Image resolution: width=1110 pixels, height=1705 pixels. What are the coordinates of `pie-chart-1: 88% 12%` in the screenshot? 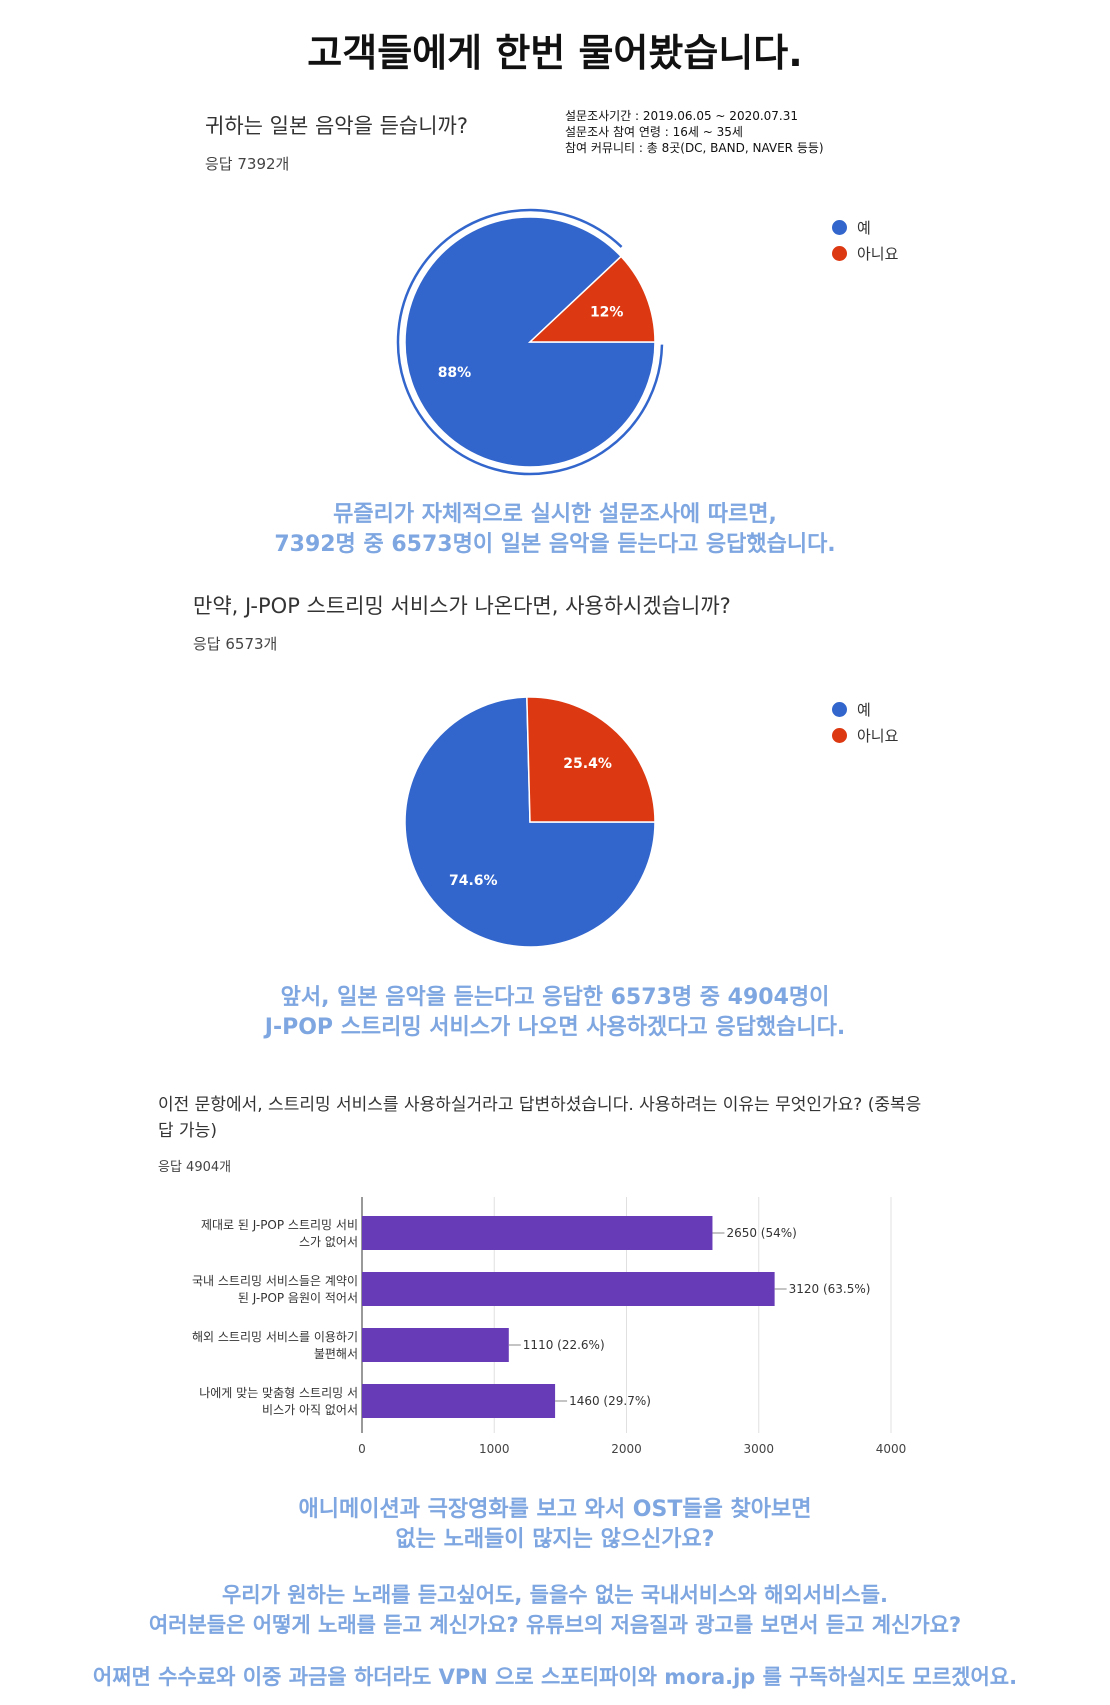 It's located at (530, 342).